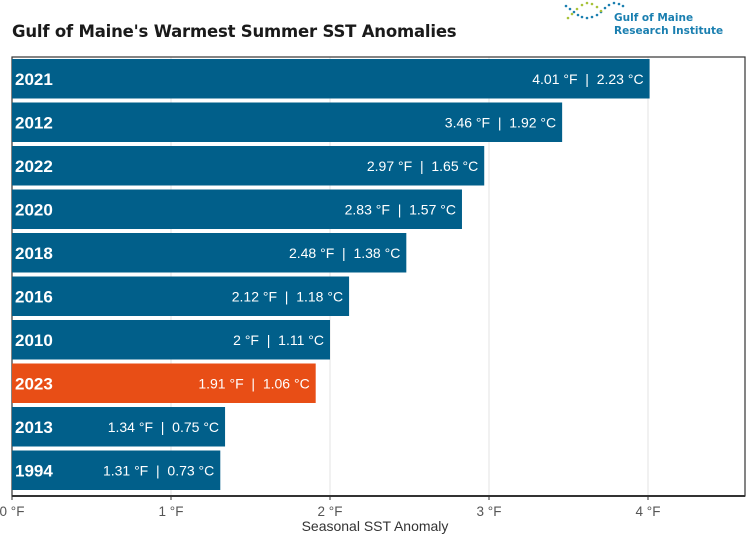 The height and width of the screenshot is (542, 750). I want to click on logo-text: Gulf of Maine Research Institute, so click(668, 25).